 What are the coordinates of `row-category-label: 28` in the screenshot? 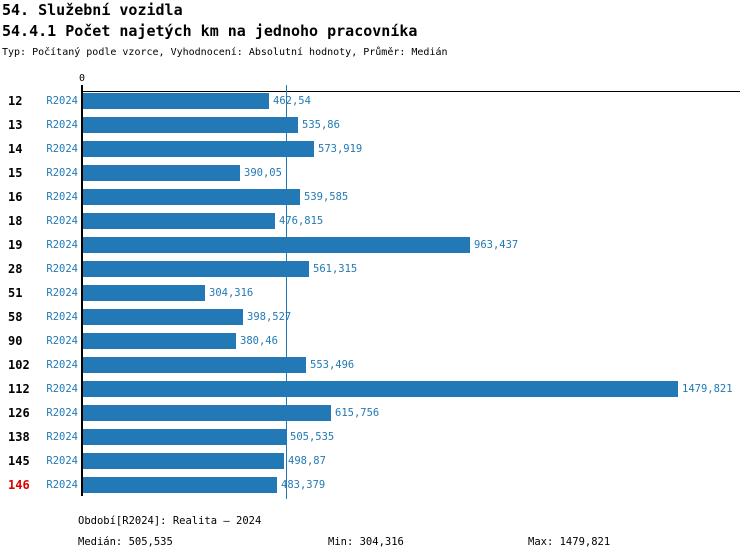 It's located at (15, 269).